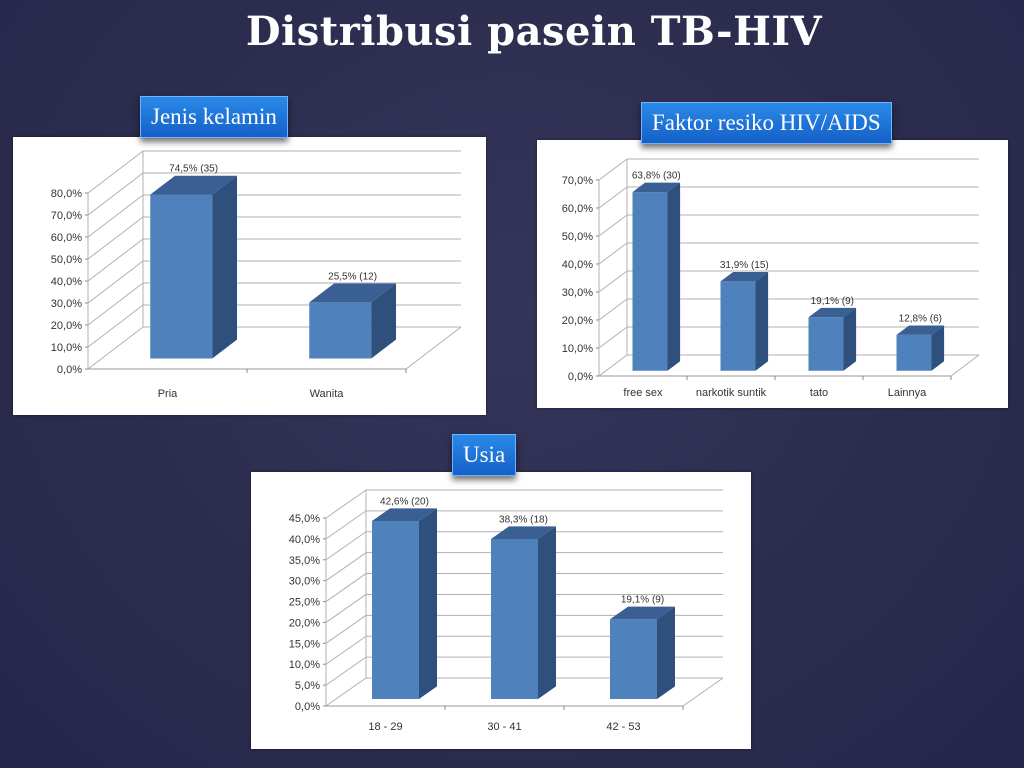 This screenshot has height=768, width=1024. What do you see at coordinates (304, 644) in the screenshot?
I see `y-tick-label: 15,0%` at bounding box center [304, 644].